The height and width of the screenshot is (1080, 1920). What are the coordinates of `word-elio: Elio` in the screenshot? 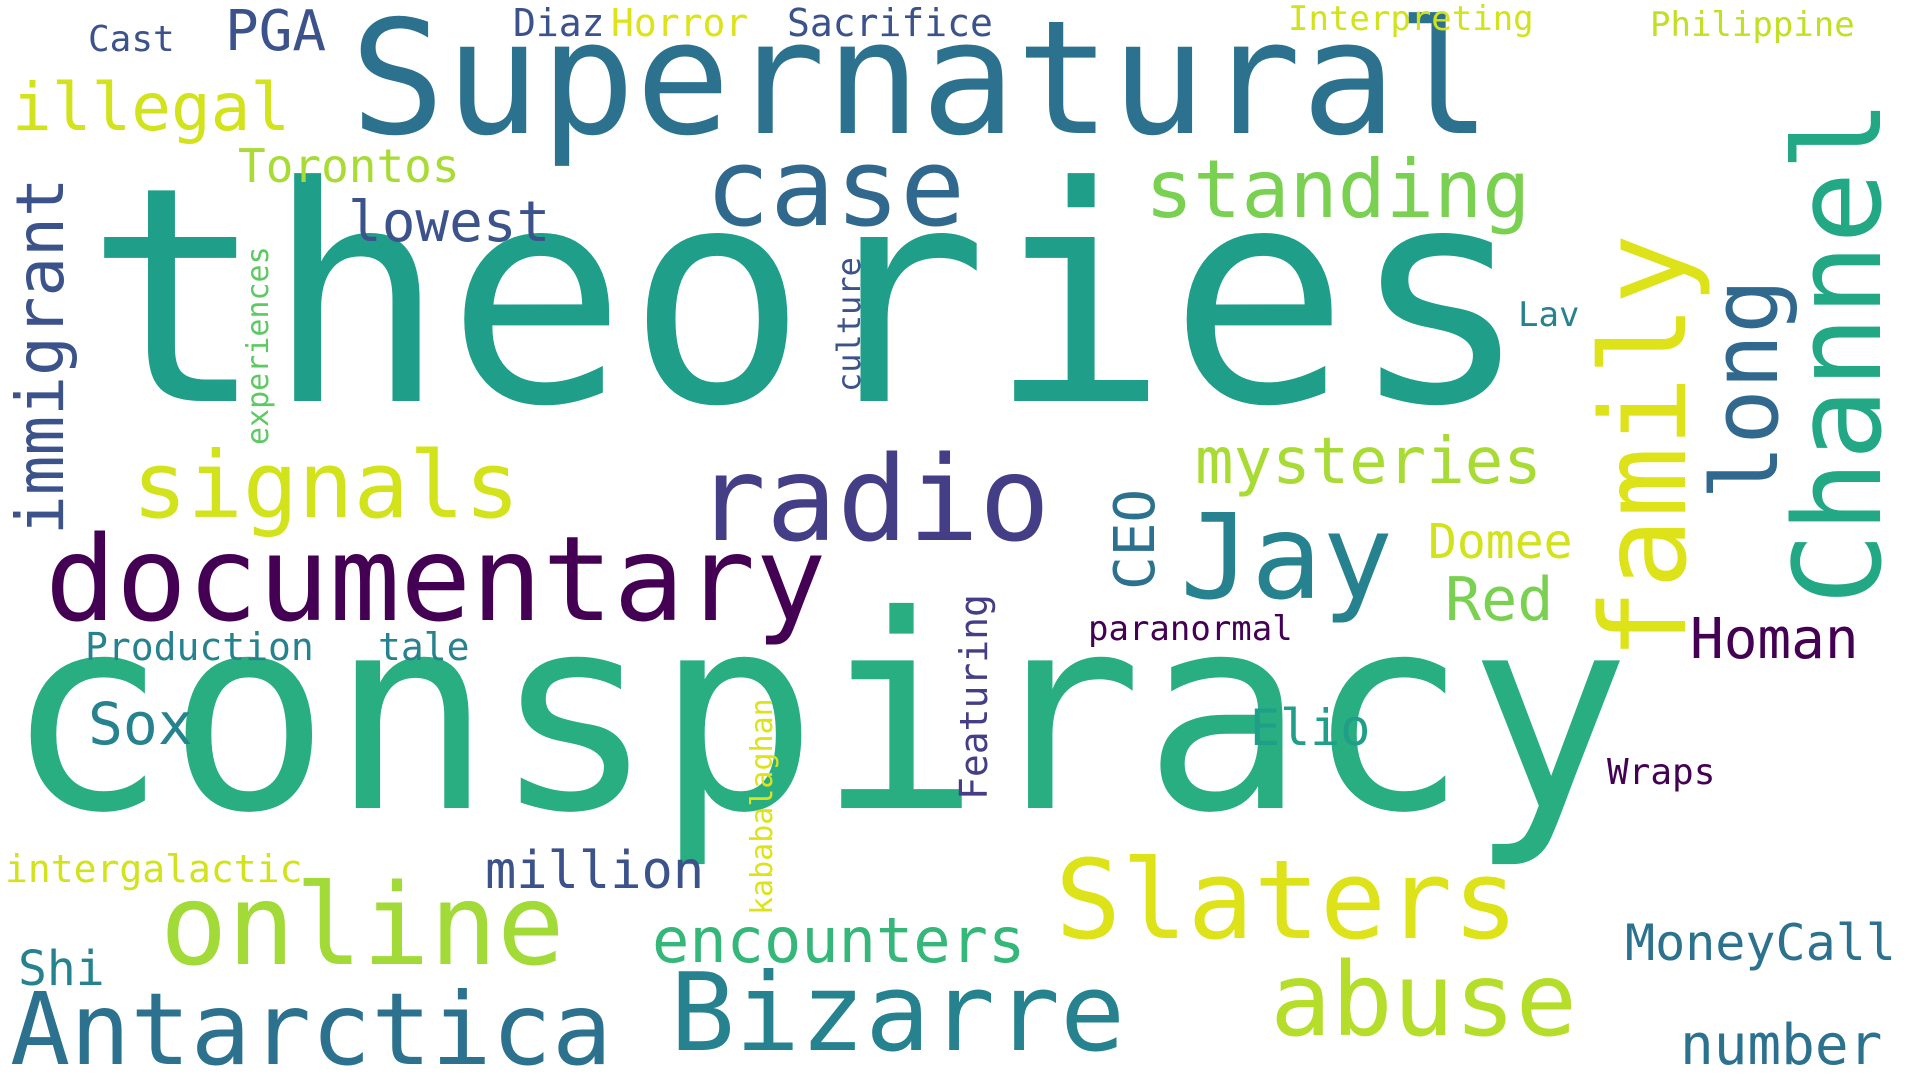 It's located at (1310, 728).